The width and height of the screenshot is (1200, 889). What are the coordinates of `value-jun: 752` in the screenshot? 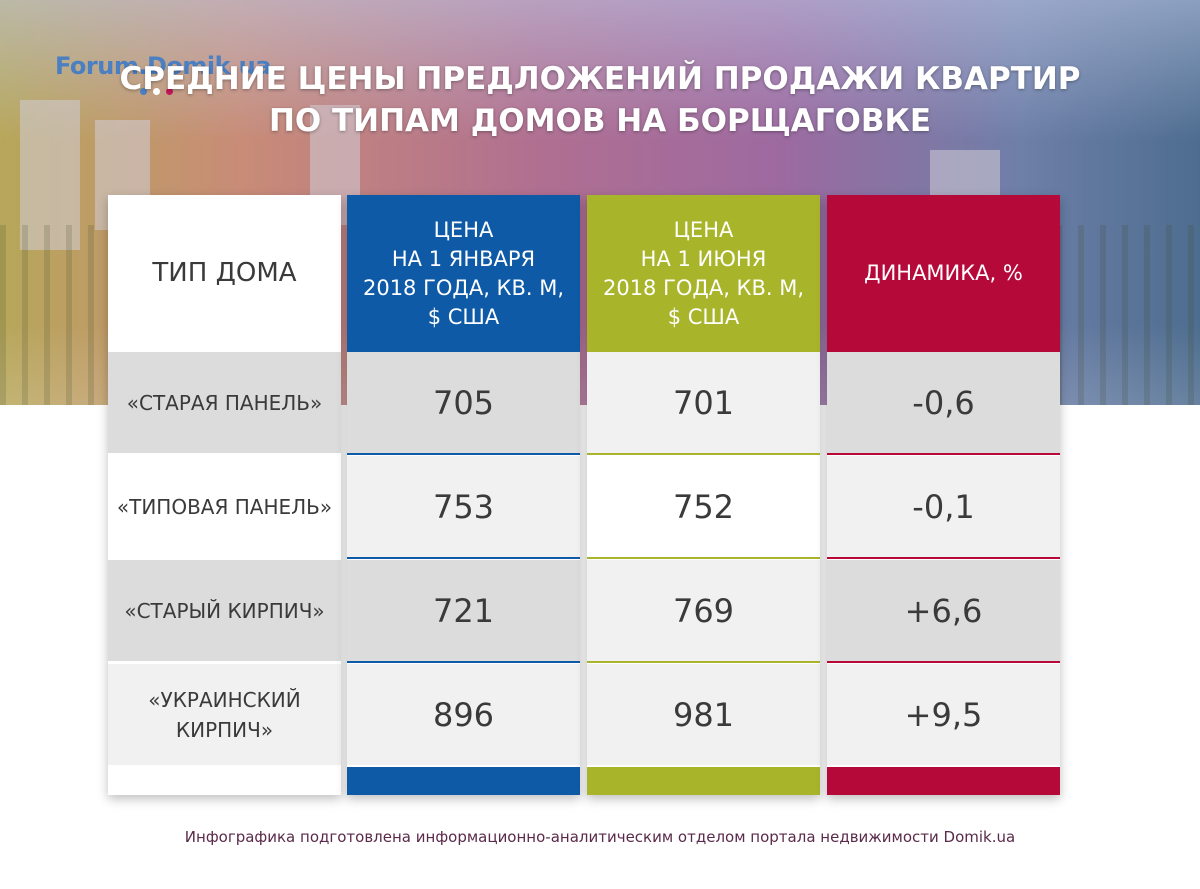 It's located at (703, 507).